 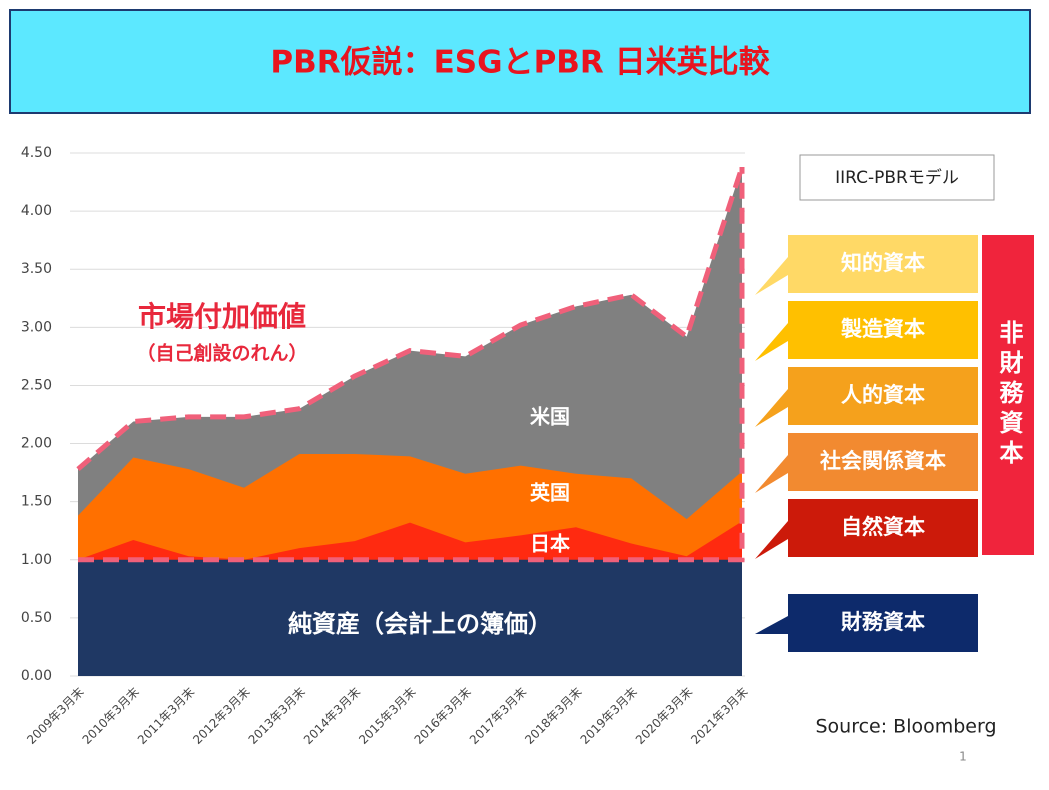 I want to click on series-label: 英国, so click(x=550, y=493).